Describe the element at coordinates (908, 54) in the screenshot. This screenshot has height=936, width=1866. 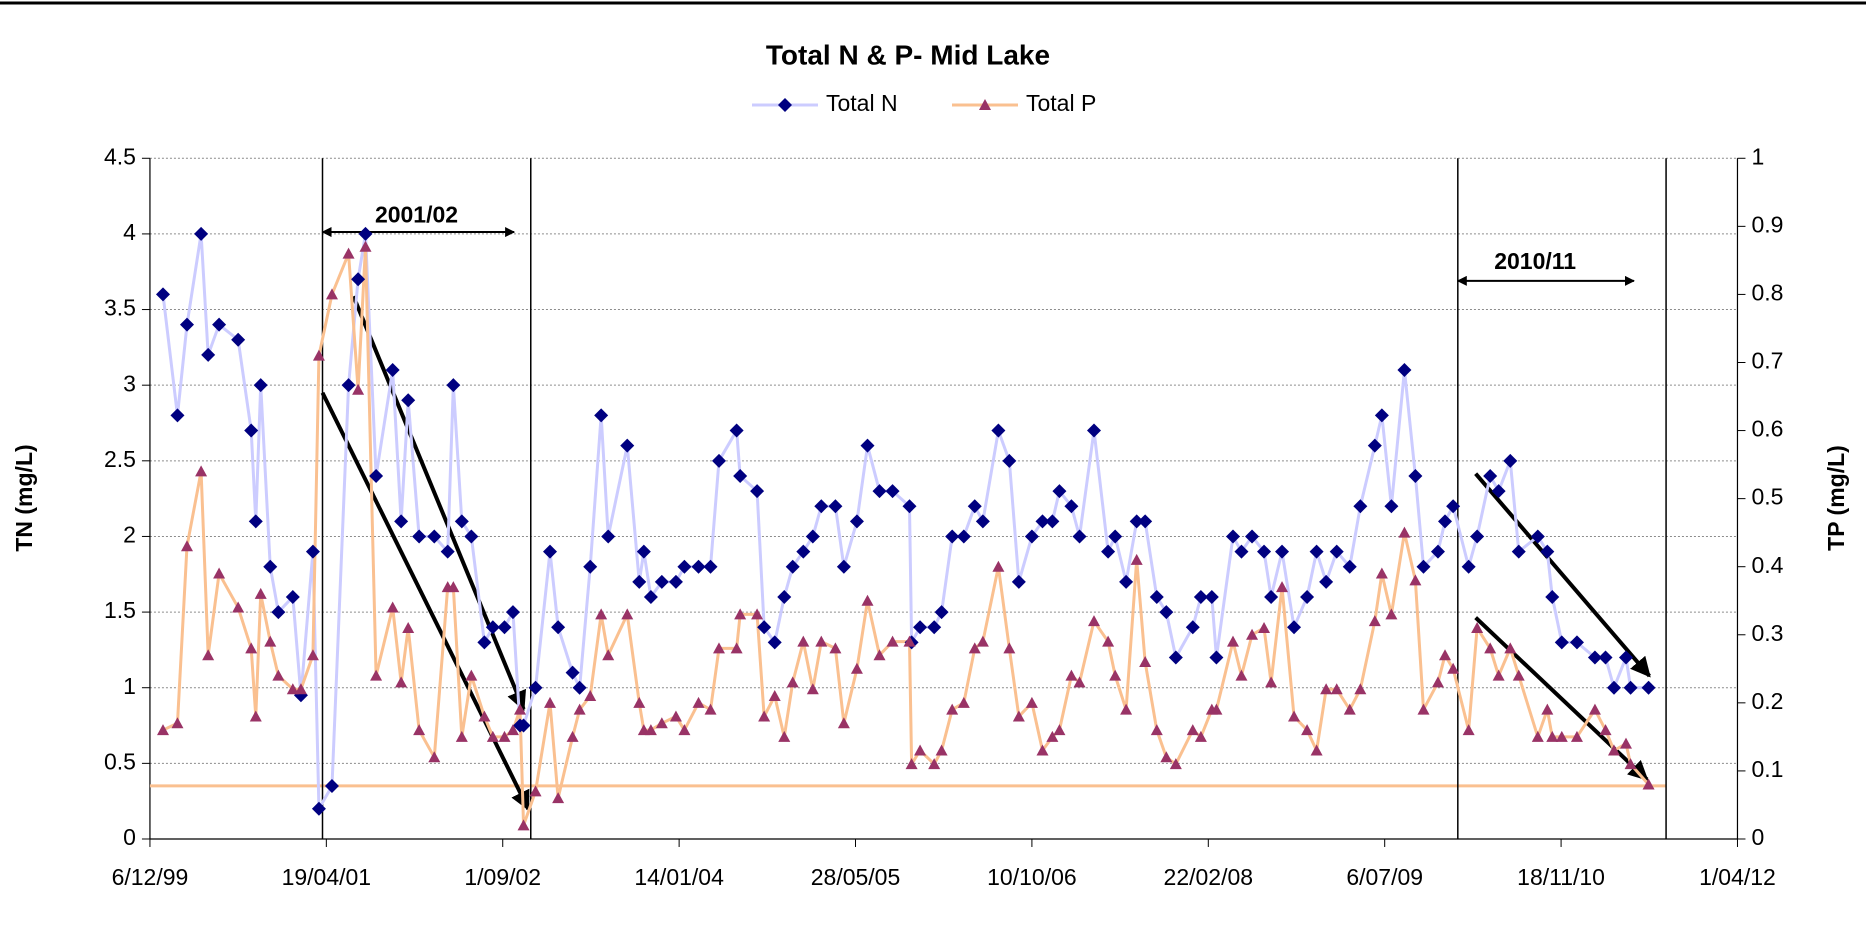
I see `chart-title: Total N & P- Mid Lake` at that location.